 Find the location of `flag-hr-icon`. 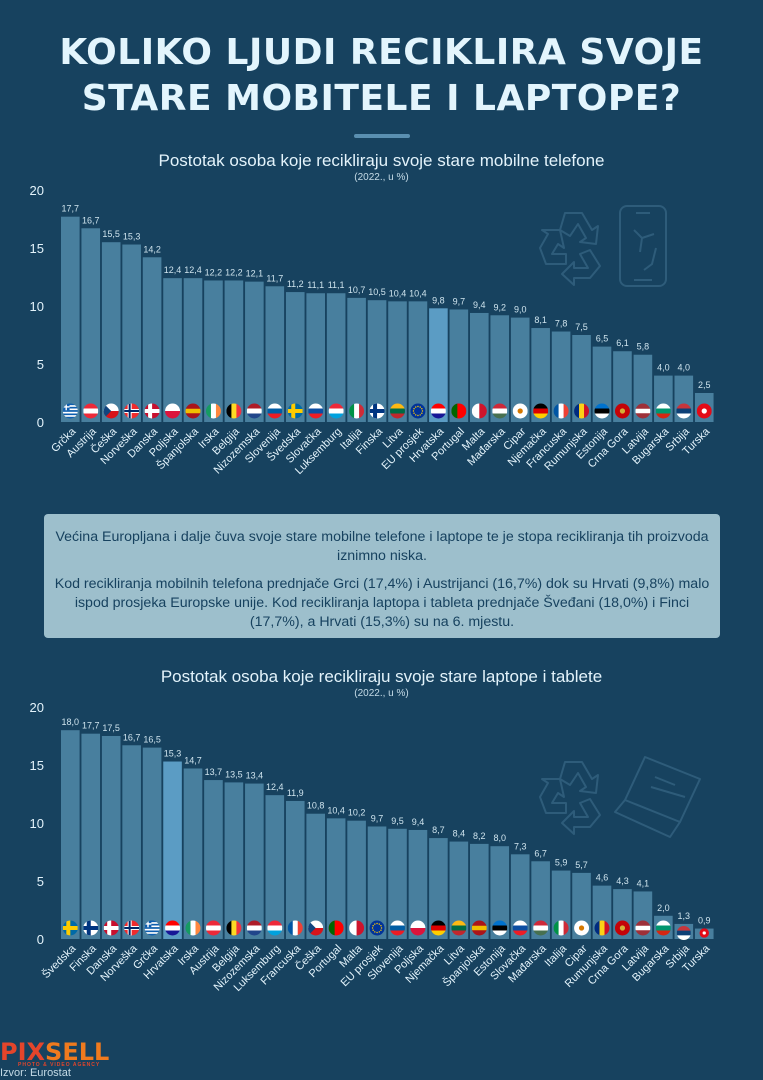

flag-hr-icon is located at coordinates (173, 928).